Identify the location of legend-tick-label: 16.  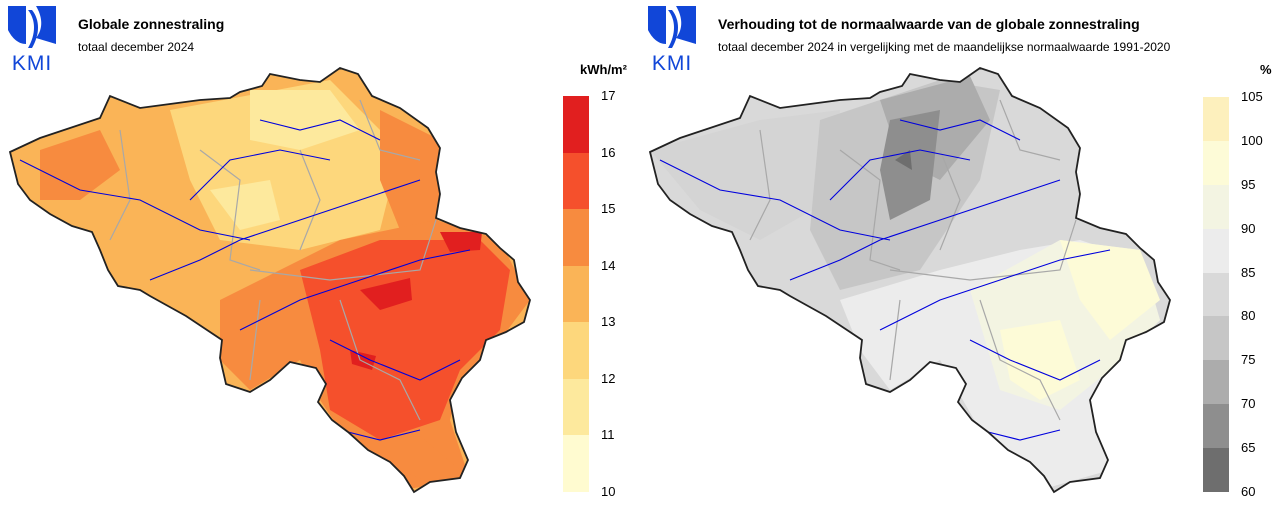
(608, 152).